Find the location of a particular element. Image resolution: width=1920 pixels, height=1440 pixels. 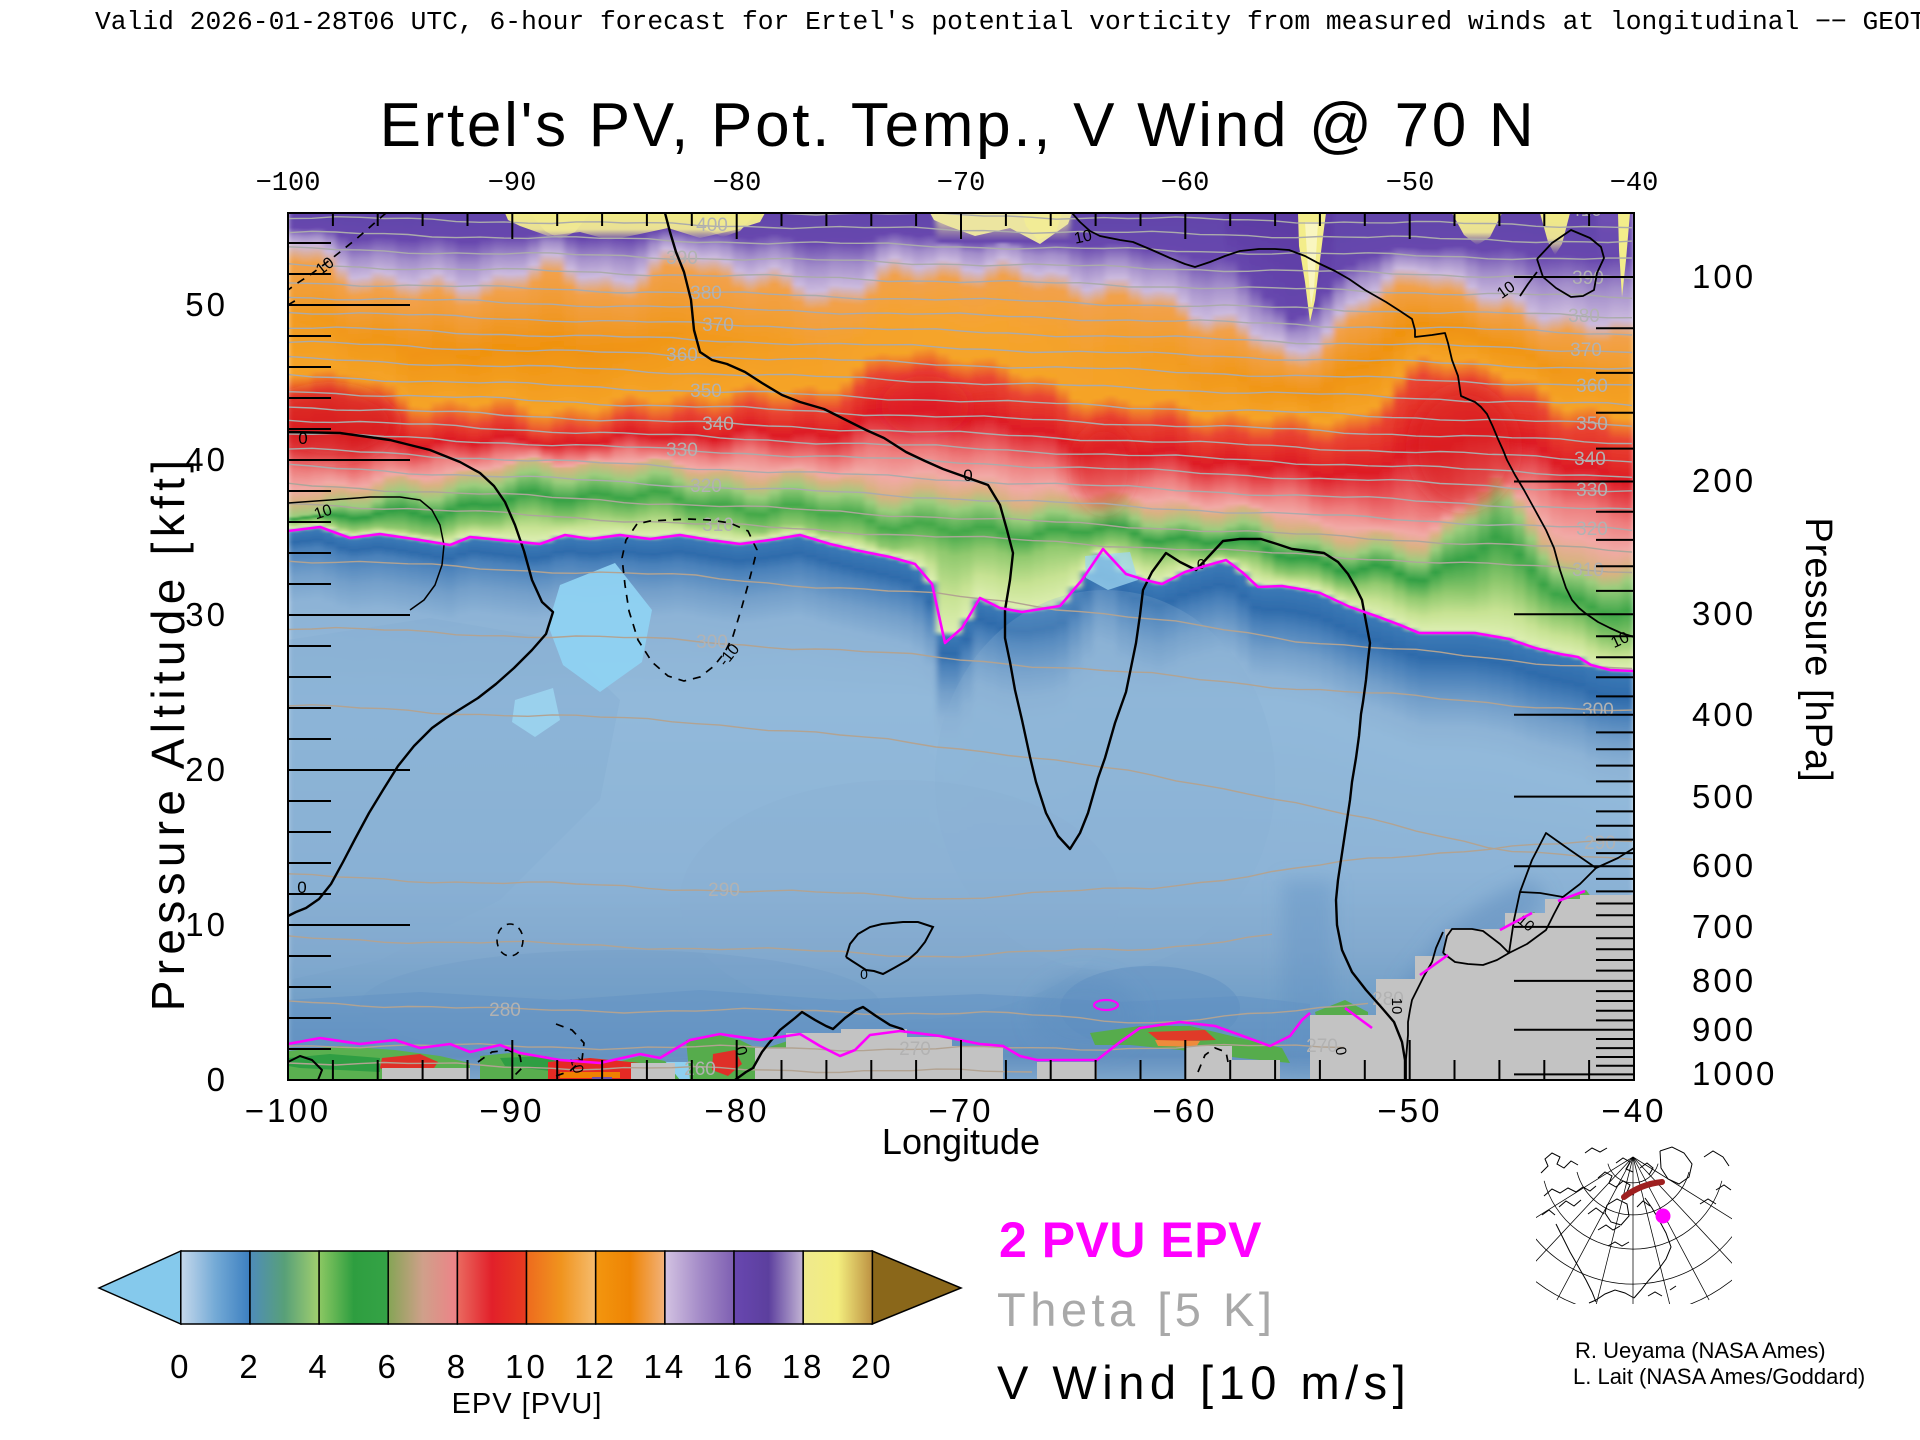

svg-text: L. Lait (NASA Ames/Goddard) is located at coordinates (1719, 1376).